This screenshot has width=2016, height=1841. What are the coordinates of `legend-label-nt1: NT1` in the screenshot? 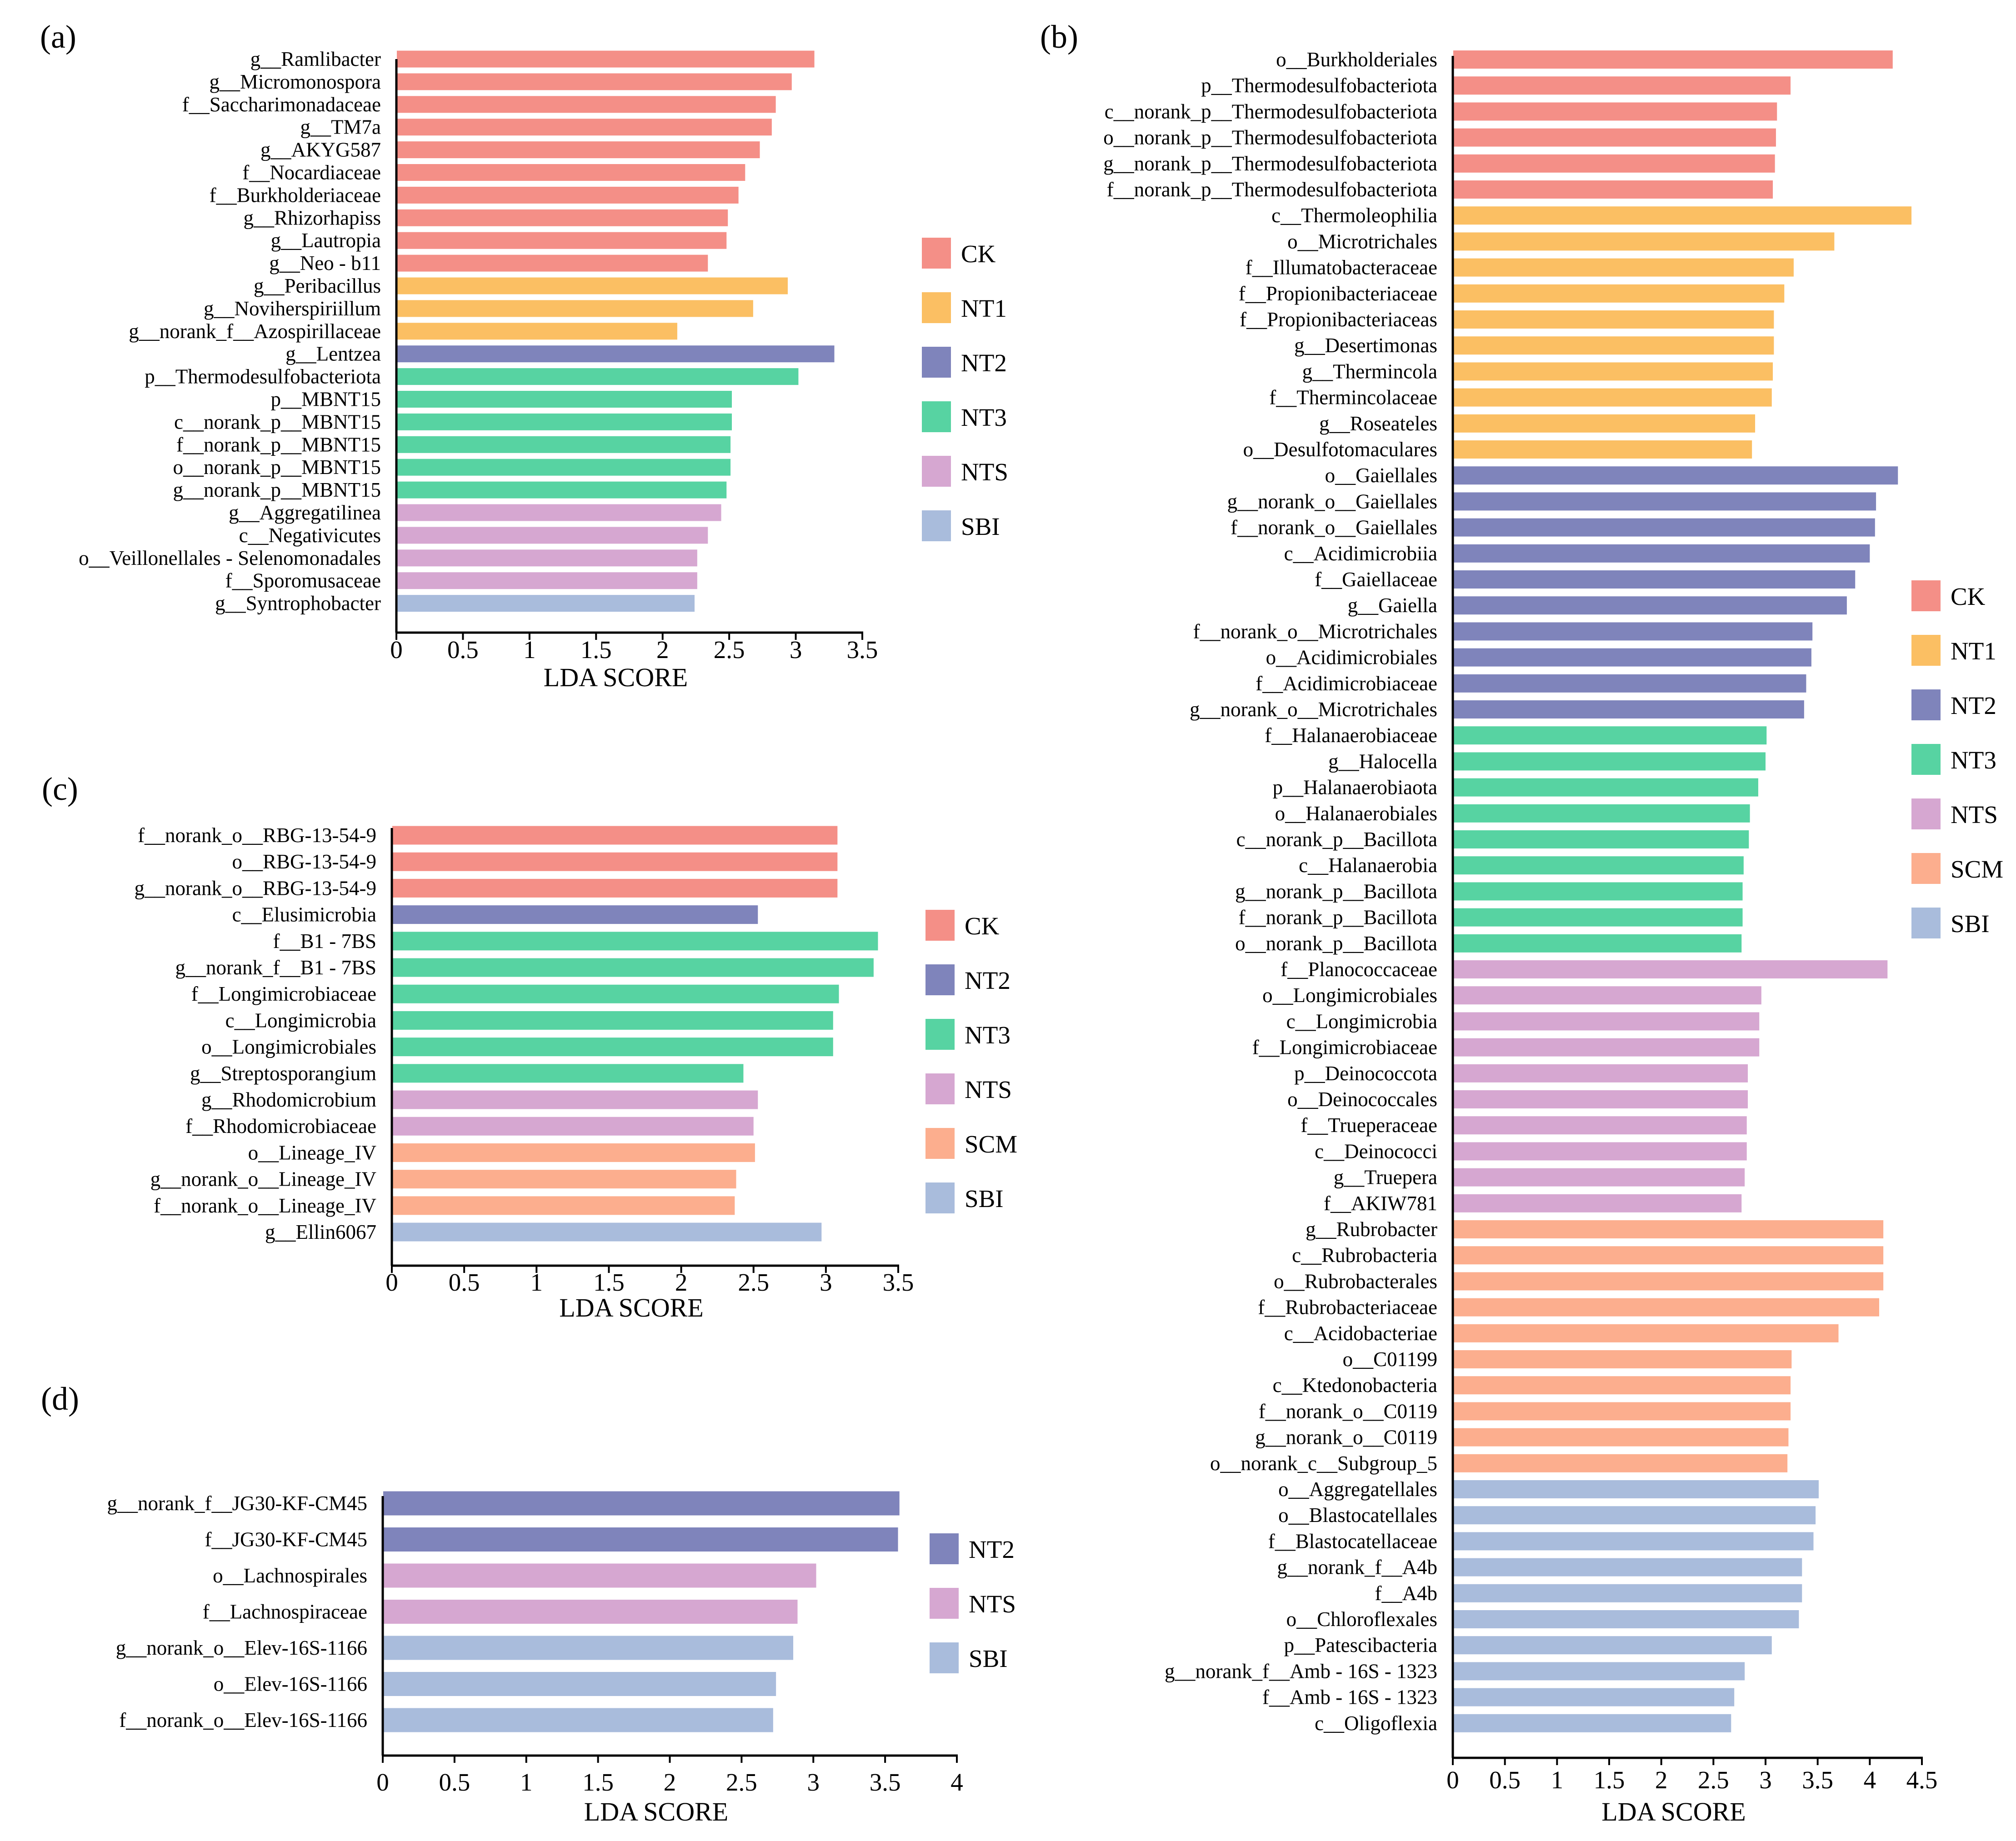 It's located at (984, 308).